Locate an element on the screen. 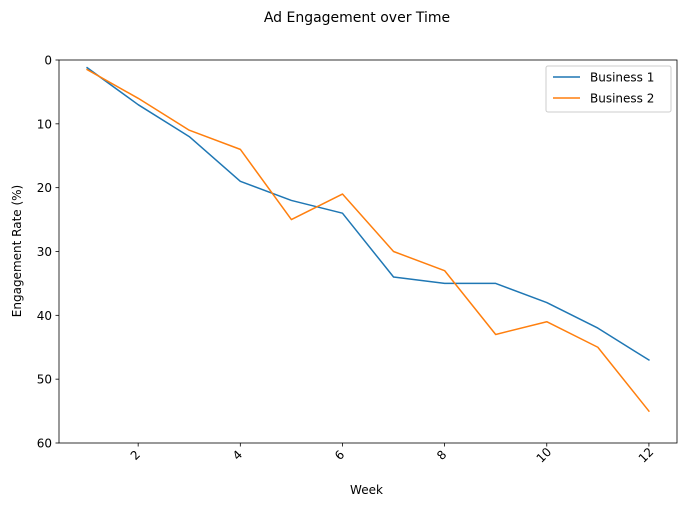  legend-label-2: Business 2 is located at coordinates (622, 99).